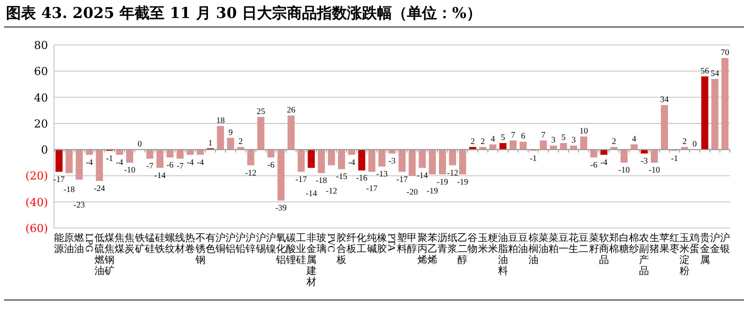  Describe the element at coordinates (705, 249) in the screenshot. I see `x-tick-label: 贵金属` at that location.